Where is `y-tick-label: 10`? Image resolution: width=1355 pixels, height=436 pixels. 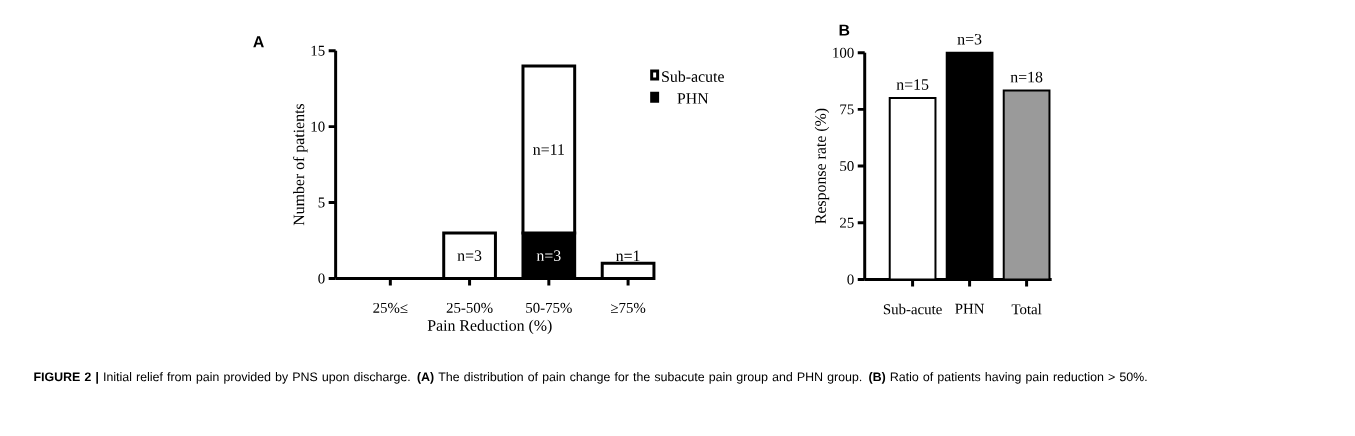
y-tick-label: 10 is located at coordinates (318, 126).